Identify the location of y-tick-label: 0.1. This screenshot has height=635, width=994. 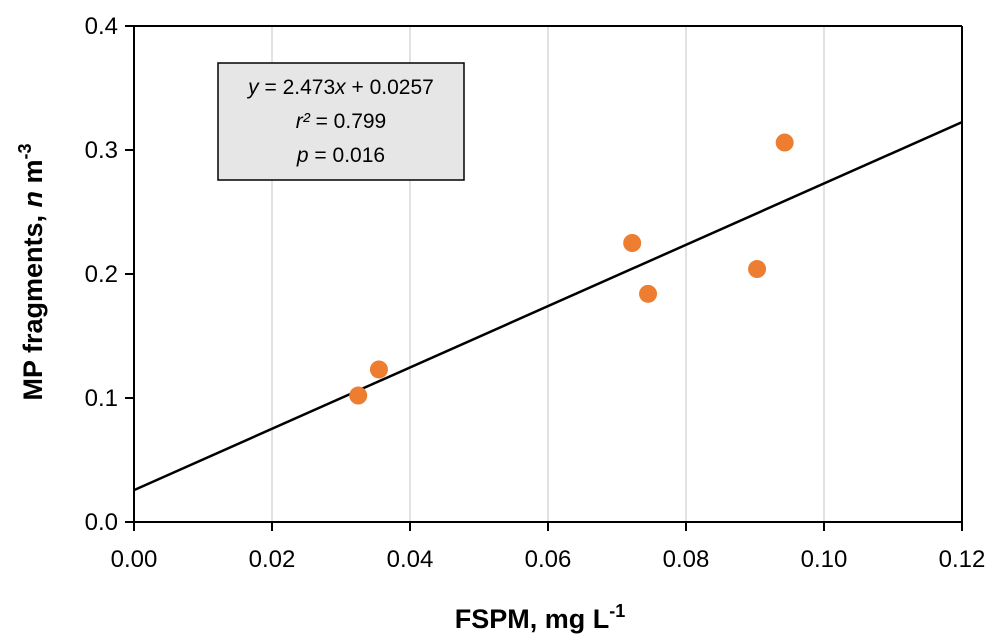
(101, 398).